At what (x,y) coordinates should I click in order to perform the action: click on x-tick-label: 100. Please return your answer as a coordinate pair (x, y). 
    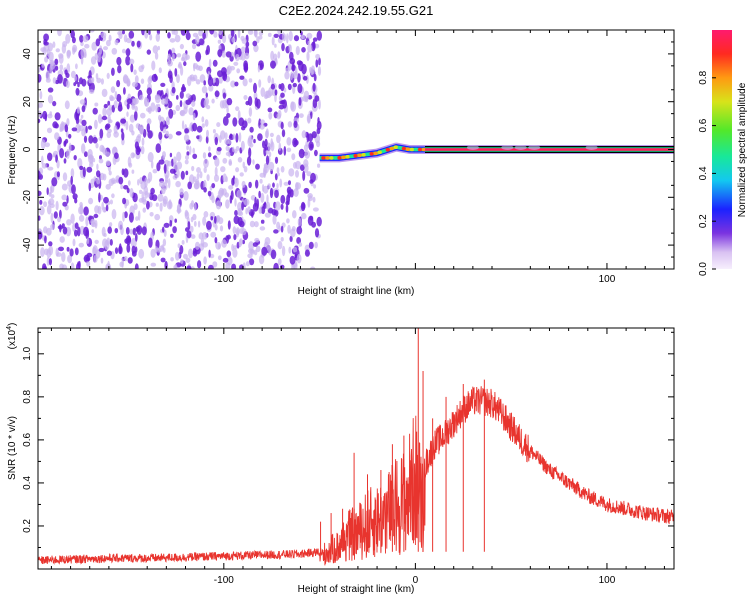
    Looking at the image, I should click on (607, 279).